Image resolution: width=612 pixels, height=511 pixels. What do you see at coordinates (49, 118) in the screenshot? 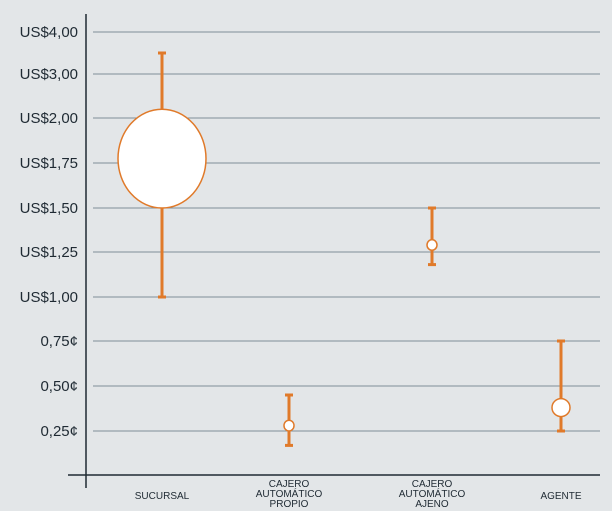
I see `y-tick-label: US$2,00` at bounding box center [49, 118].